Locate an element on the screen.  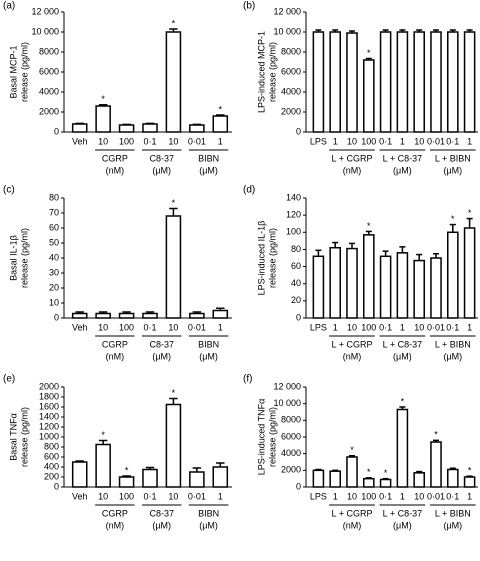
y-axis-label: LPS-induced TNFα is located at coordinates (261, 437).